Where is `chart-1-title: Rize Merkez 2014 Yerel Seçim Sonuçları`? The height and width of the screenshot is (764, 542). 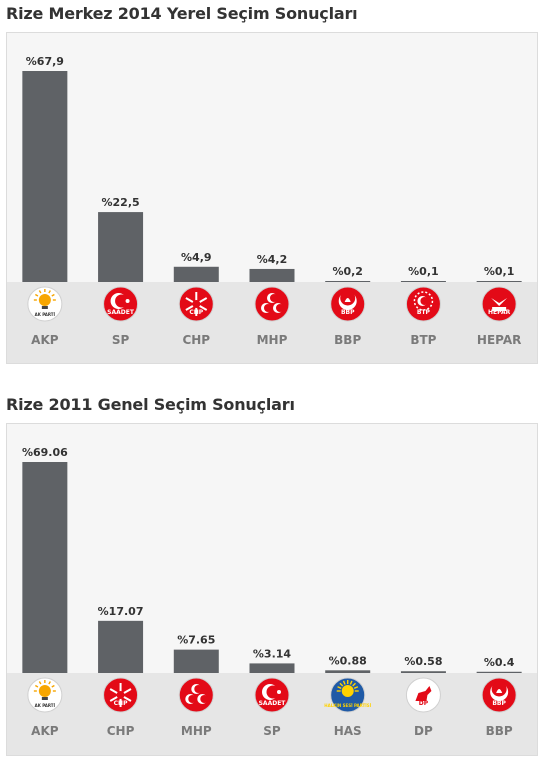 chart-1-title: Rize Merkez 2014 Yerel Seçim Sonuçları is located at coordinates (182, 13).